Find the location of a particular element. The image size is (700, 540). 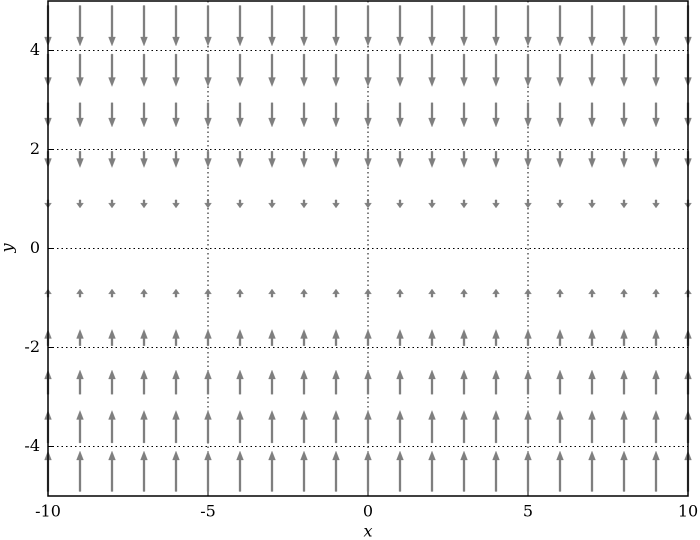

y-axis-label: y is located at coordinates (8, 248).